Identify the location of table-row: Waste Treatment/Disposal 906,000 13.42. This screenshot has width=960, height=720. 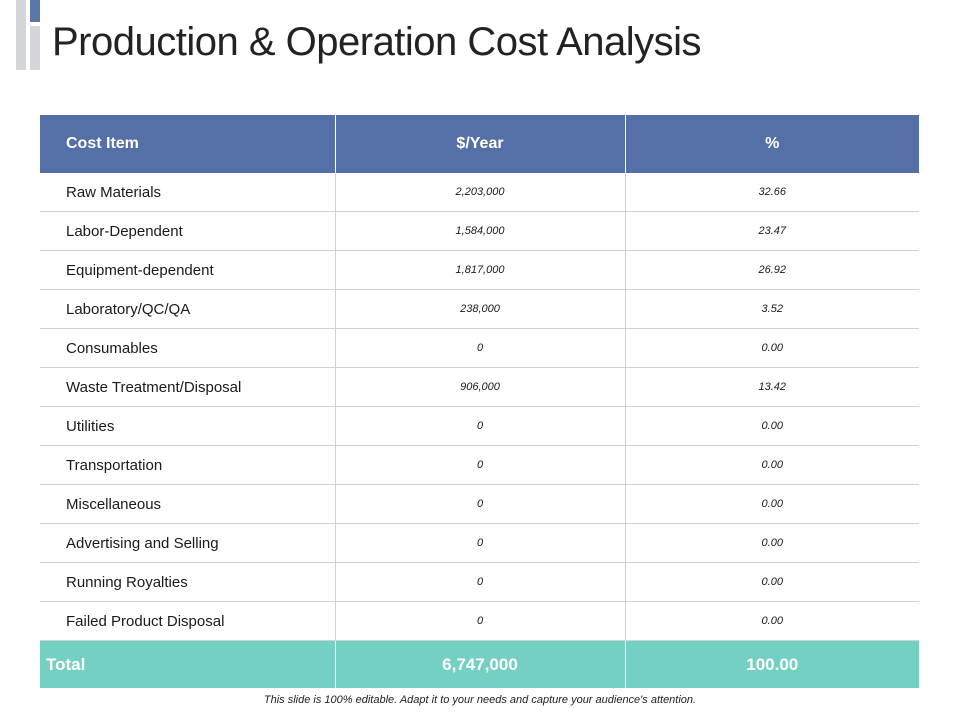
(479, 387).